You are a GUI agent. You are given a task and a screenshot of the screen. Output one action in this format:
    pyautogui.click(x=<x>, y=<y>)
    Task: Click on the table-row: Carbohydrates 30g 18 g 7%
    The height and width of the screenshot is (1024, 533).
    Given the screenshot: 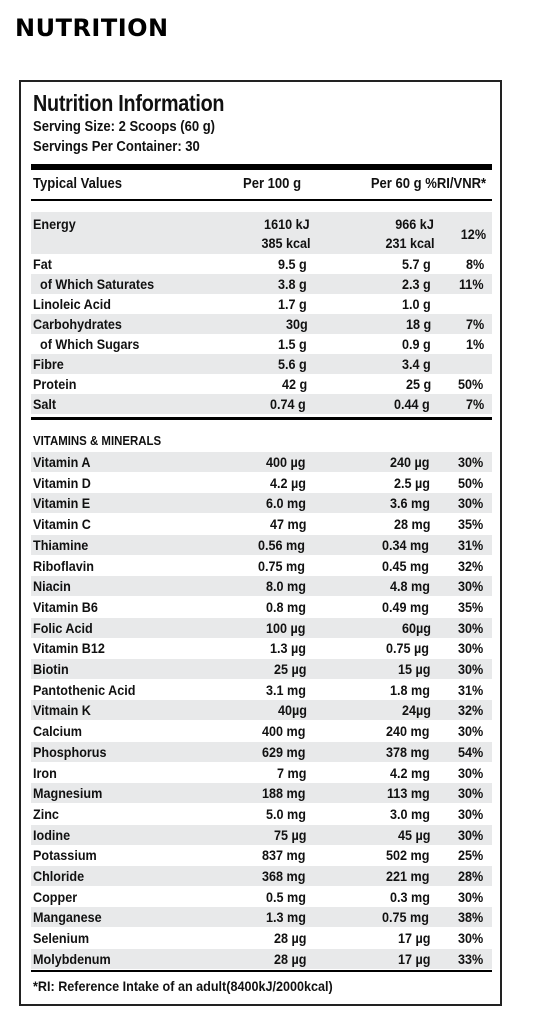 What is the action you would take?
    pyautogui.click(x=261, y=324)
    